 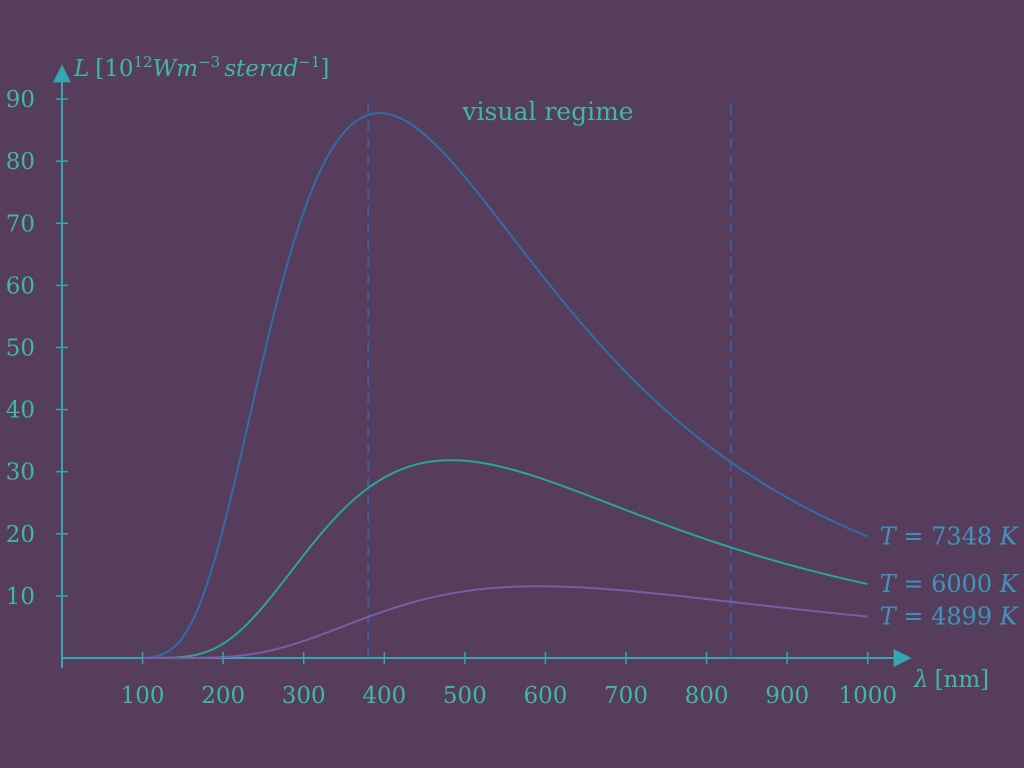 What do you see at coordinates (384, 696) in the screenshot?
I see `x-tick-label: 400` at bounding box center [384, 696].